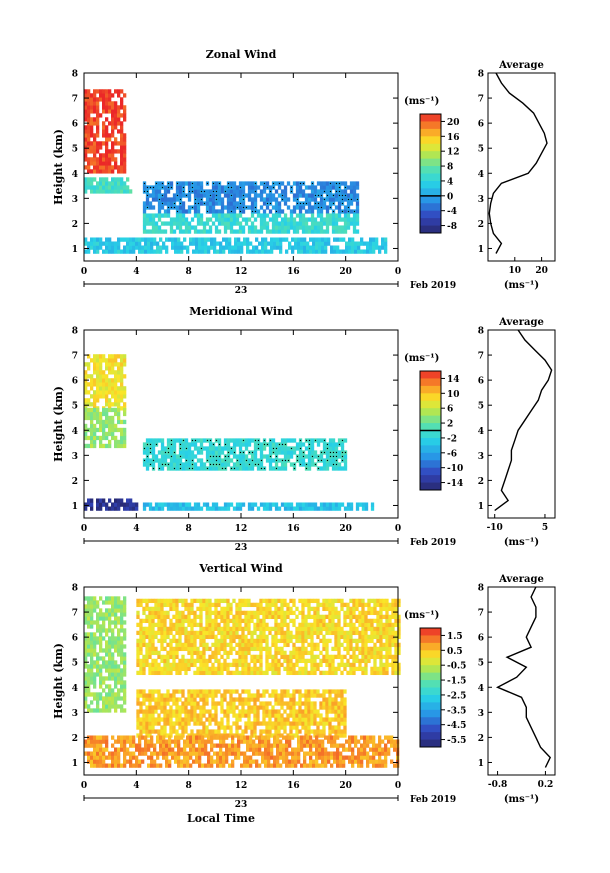 The width and height of the screenshot is (610, 873). I want to click on colorbar-tick-label: 12, so click(453, 153).